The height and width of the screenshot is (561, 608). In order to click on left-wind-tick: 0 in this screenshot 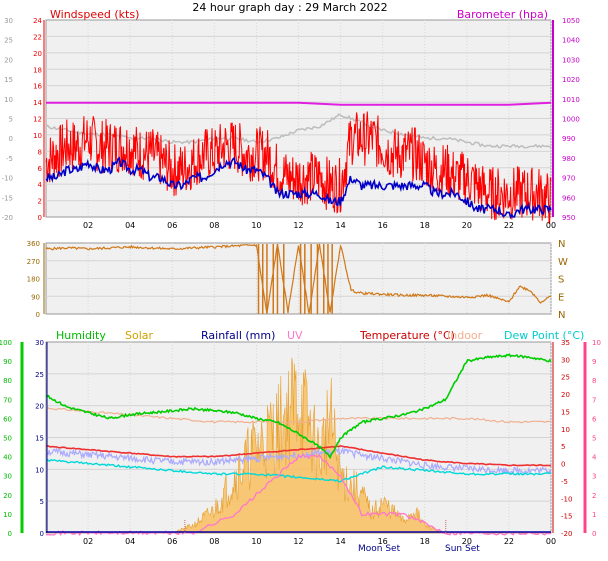, I will do `click(40, 218)`.